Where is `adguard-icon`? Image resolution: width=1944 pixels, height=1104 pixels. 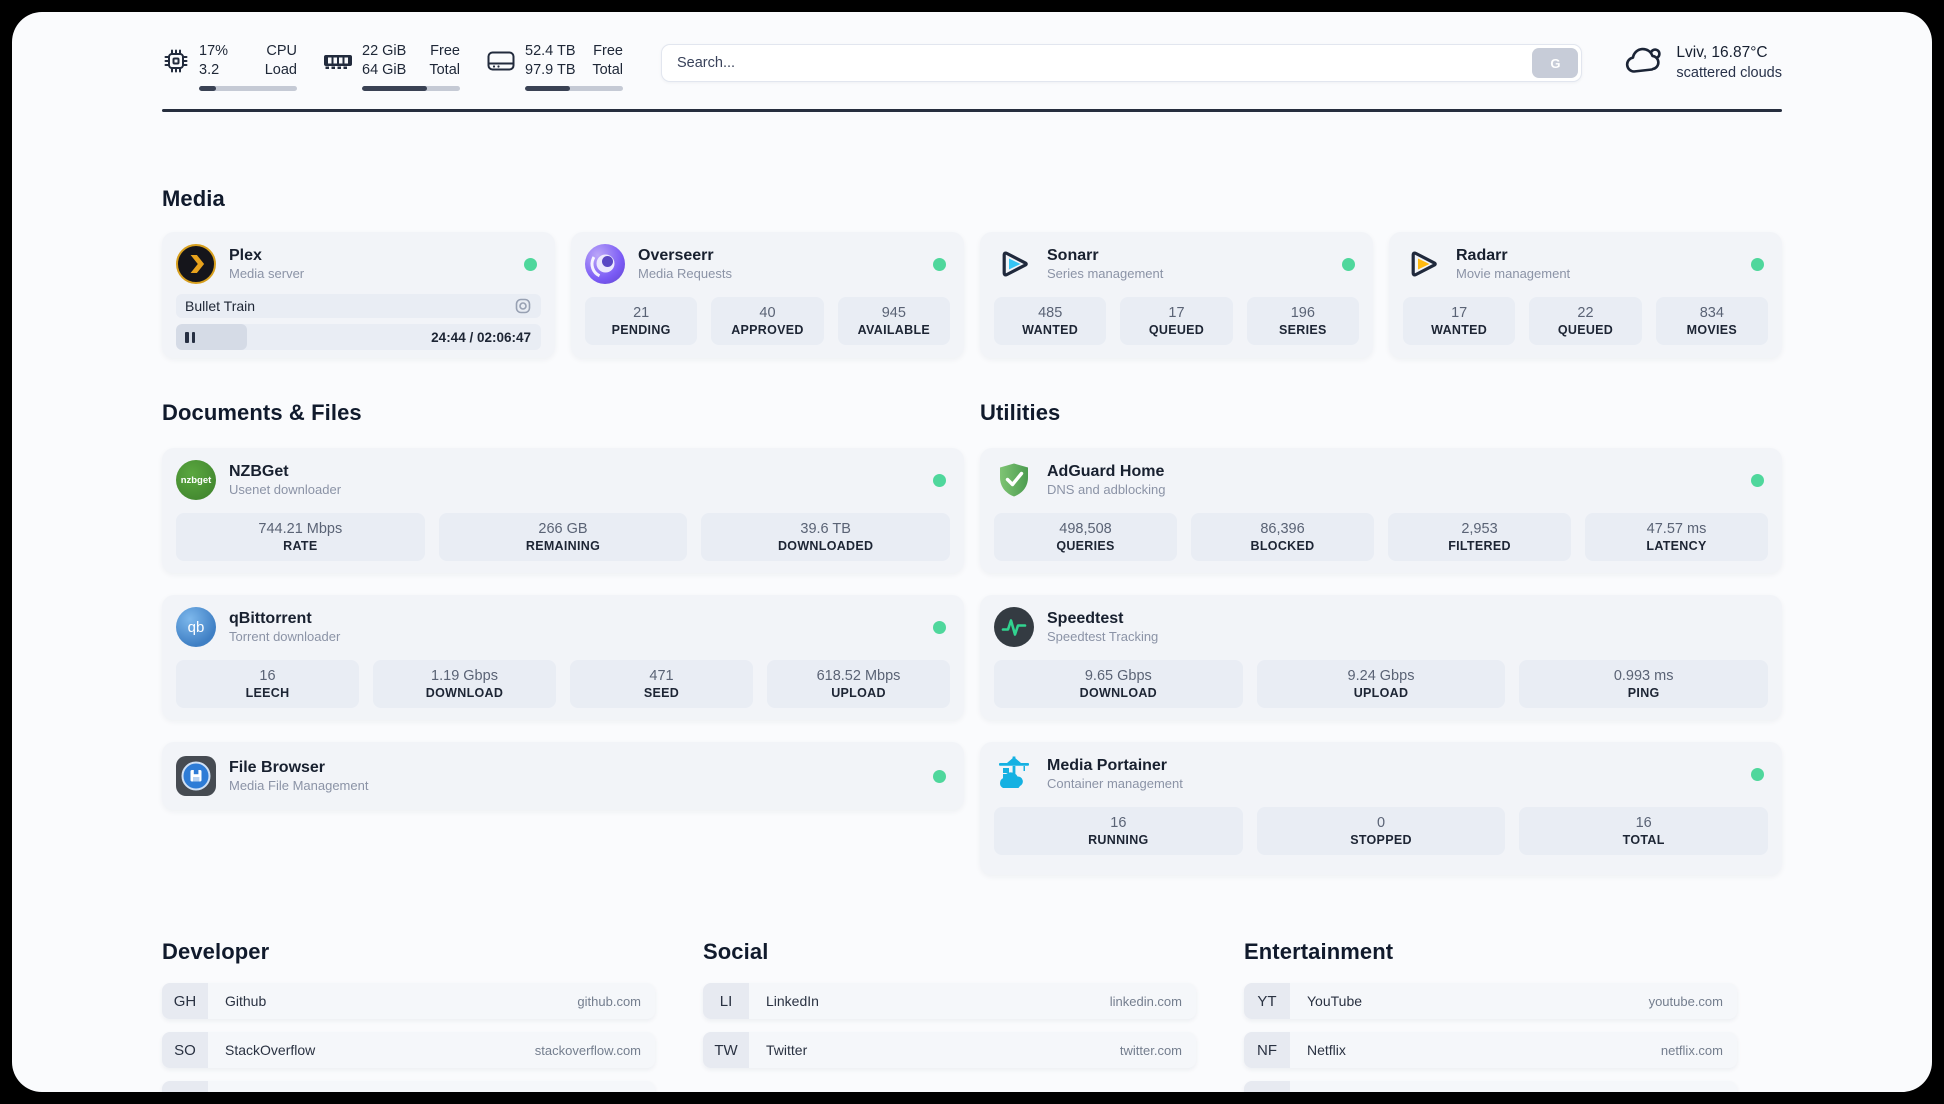
adguard-icon is located at coordinates (1014, 480).